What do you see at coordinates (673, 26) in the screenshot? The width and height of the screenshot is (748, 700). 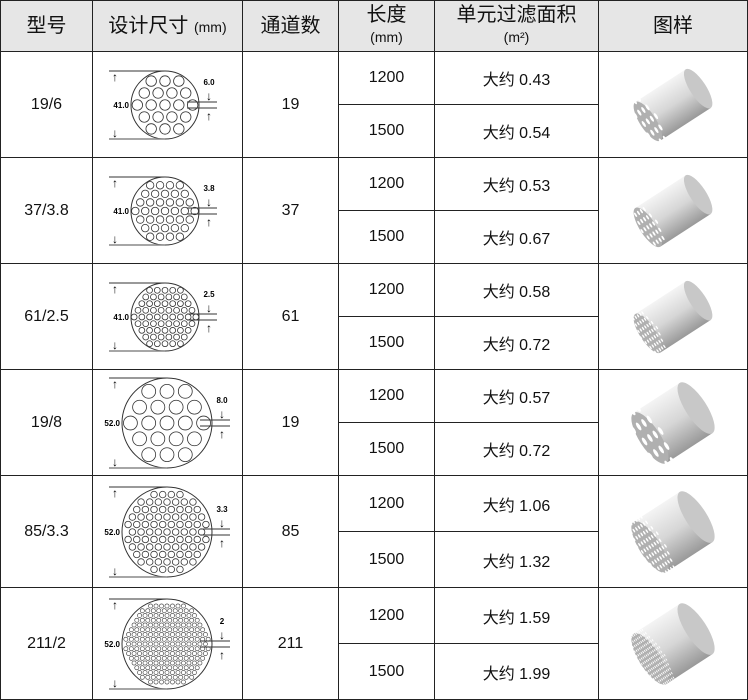 I see `header-image: 图样` at bounding box center [673, 26].